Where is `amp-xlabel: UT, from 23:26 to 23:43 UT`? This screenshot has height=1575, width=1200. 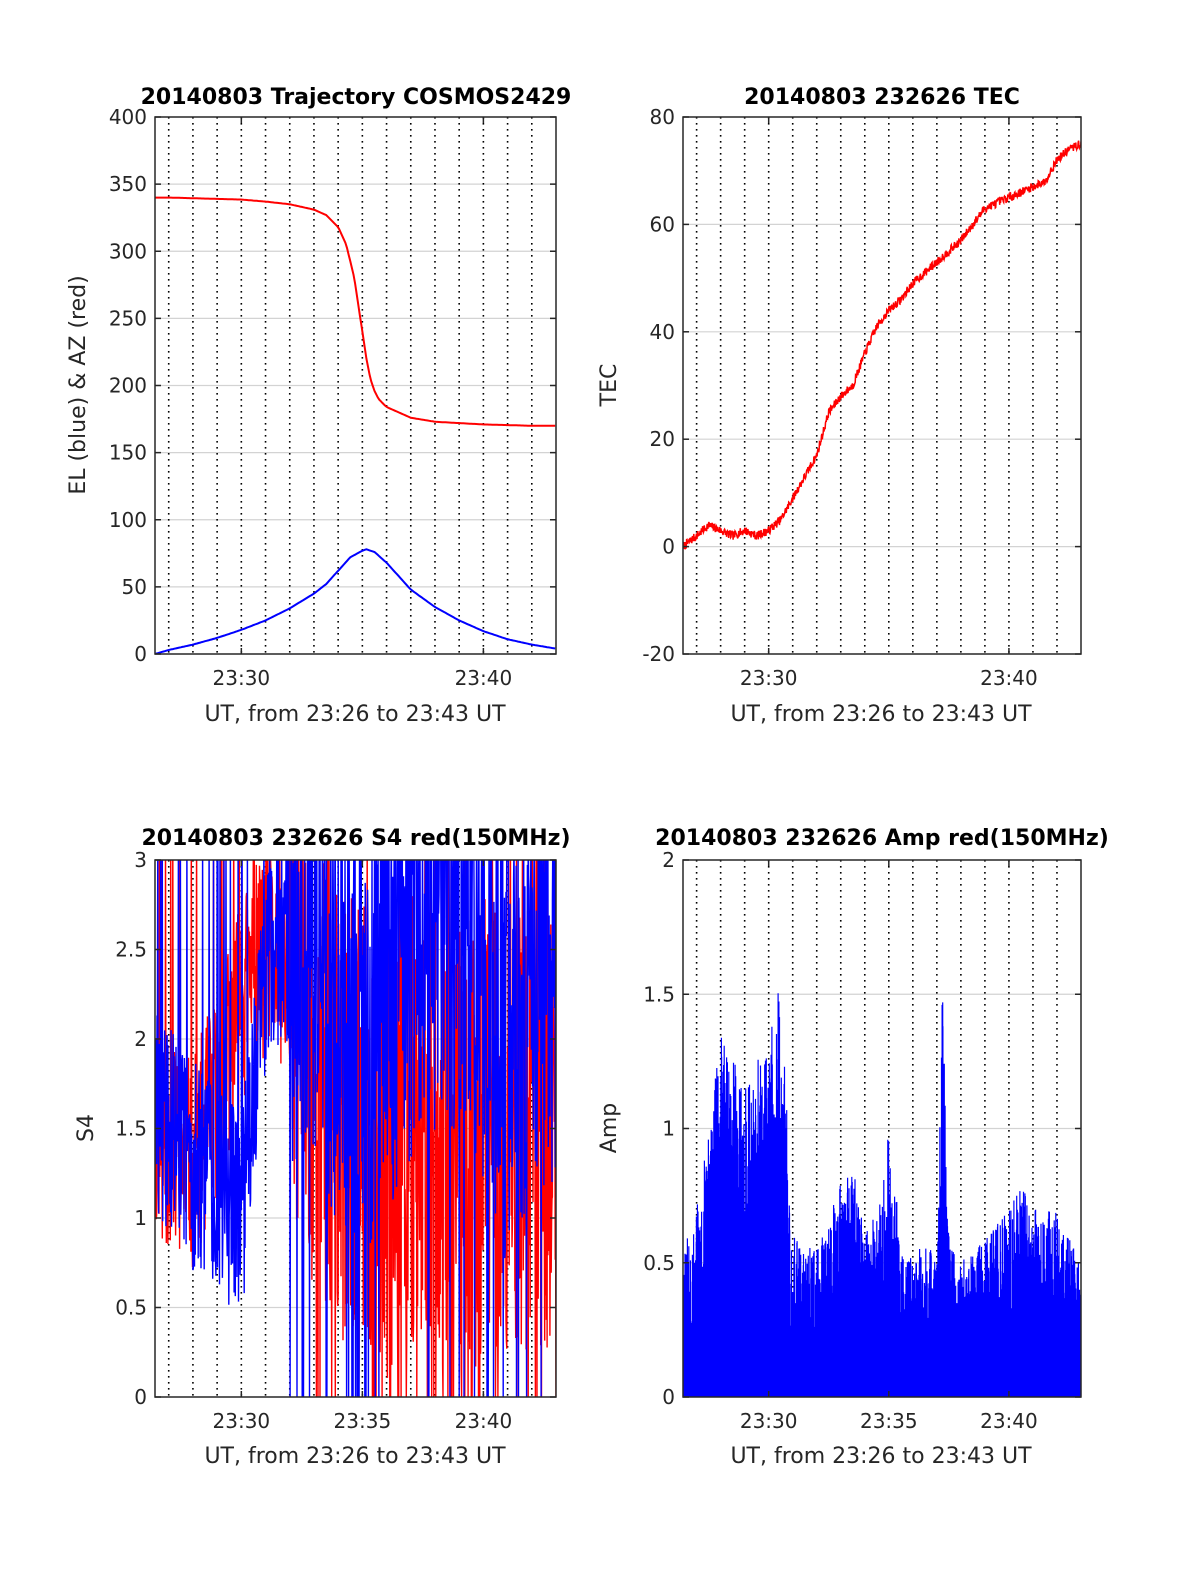
amp-xlabel: UT, from 23:26 to 23:43 UT is located at coordinates (881, 1456).